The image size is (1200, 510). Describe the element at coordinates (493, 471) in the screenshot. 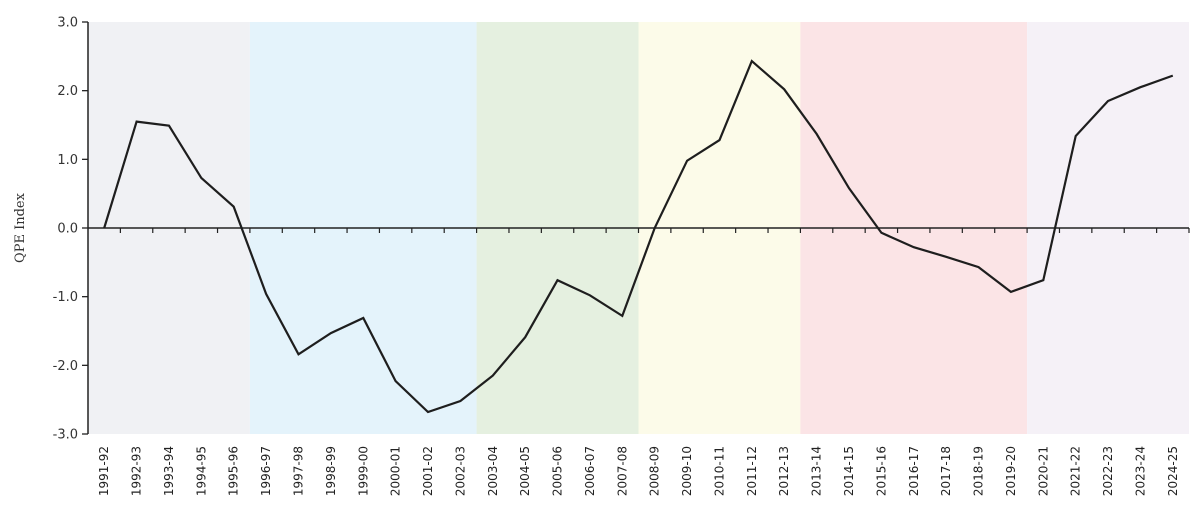

I see `x-tick-label: 2003-04` at that location.